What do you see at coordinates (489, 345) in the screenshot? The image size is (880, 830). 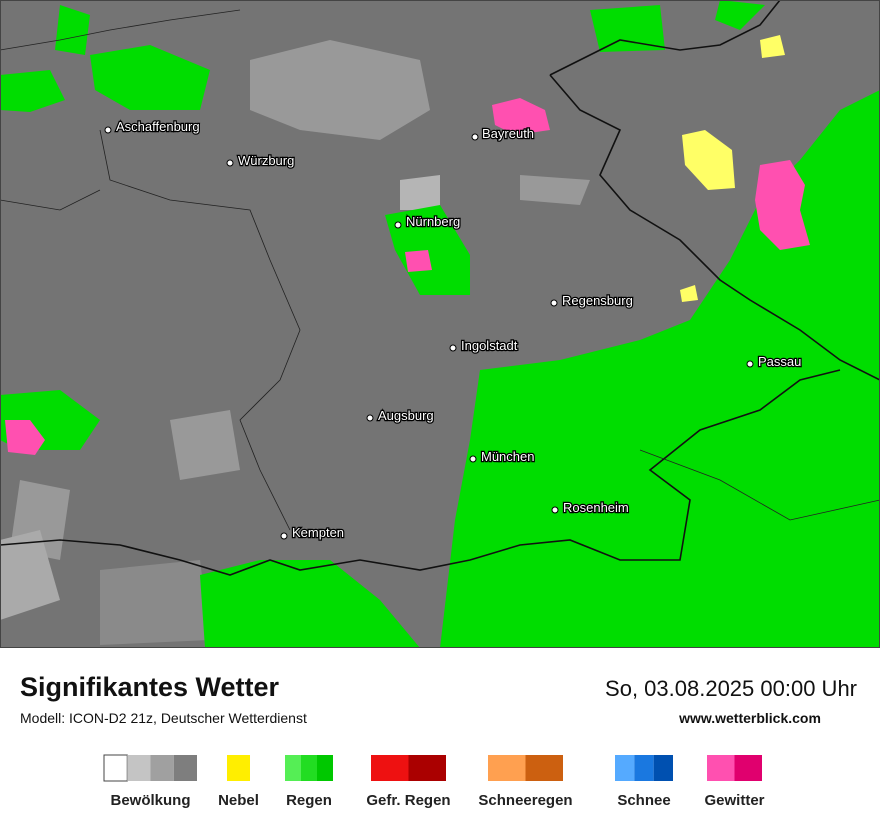 I see `city-label: Ingolstadt` at bounding box center [489, 345].